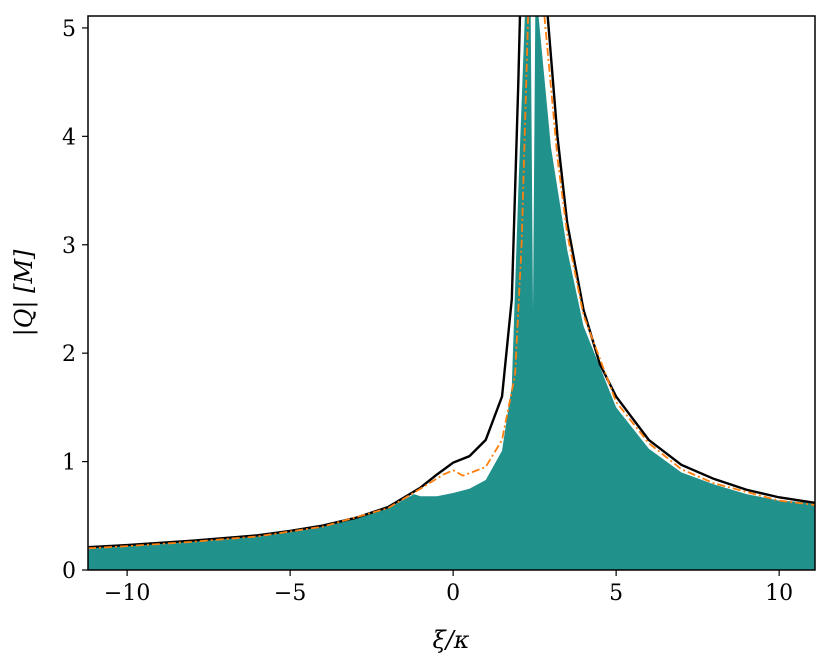 Image resolution: width=831 pixels, height=671 pixels. Describe the element at coordinates (127, 593) in the screenshot. I see `x-tick-label: −10` at that location.